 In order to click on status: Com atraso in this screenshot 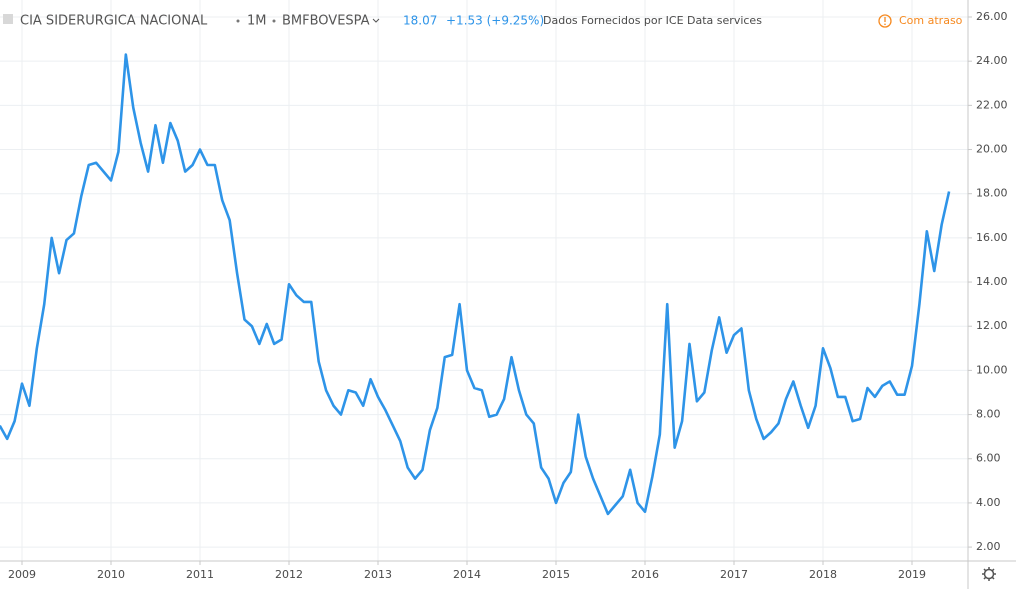, I will do `click(931, 20)`.